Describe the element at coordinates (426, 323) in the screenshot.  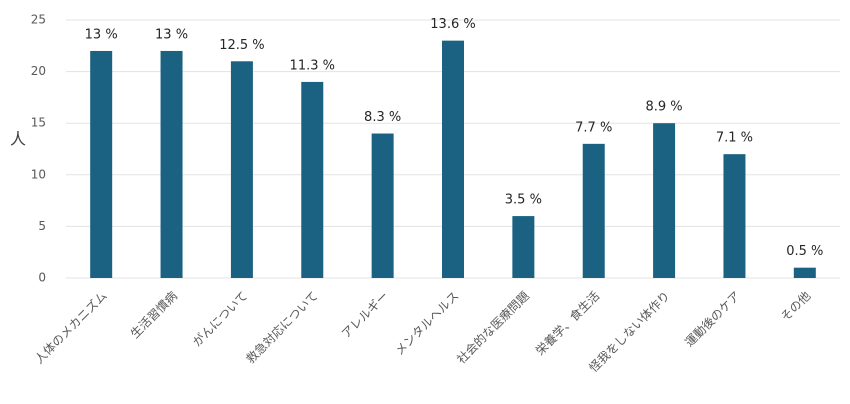
I see `x-tick-label: メンタルヘルス` at that location.